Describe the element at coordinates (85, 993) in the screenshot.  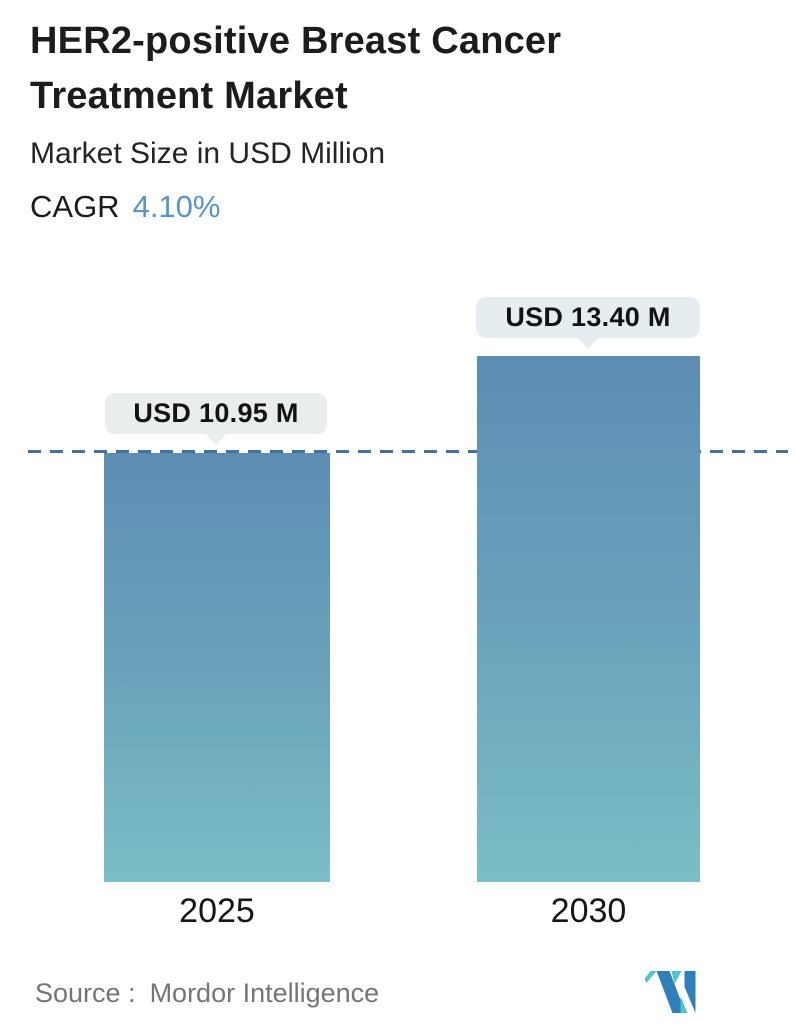
I see `source-label: Source :` at that location.